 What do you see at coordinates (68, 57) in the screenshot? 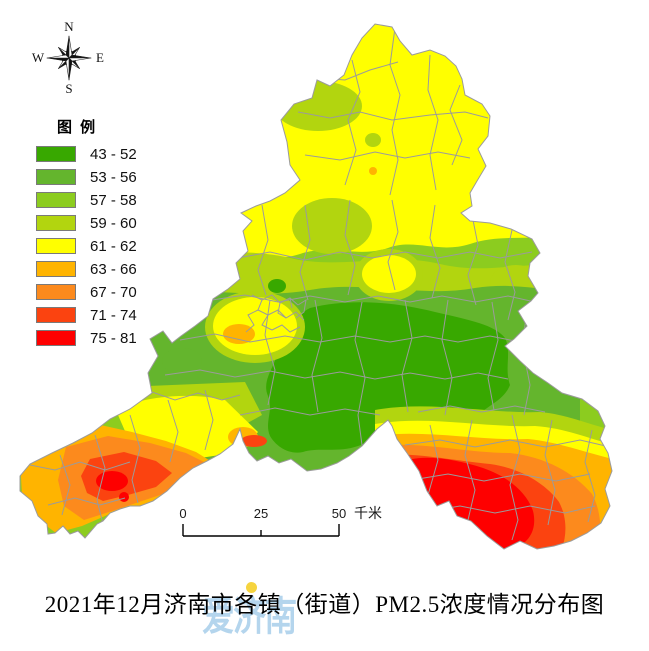
I see `compass-rose: N E S W` at bounding box center [68, 57].